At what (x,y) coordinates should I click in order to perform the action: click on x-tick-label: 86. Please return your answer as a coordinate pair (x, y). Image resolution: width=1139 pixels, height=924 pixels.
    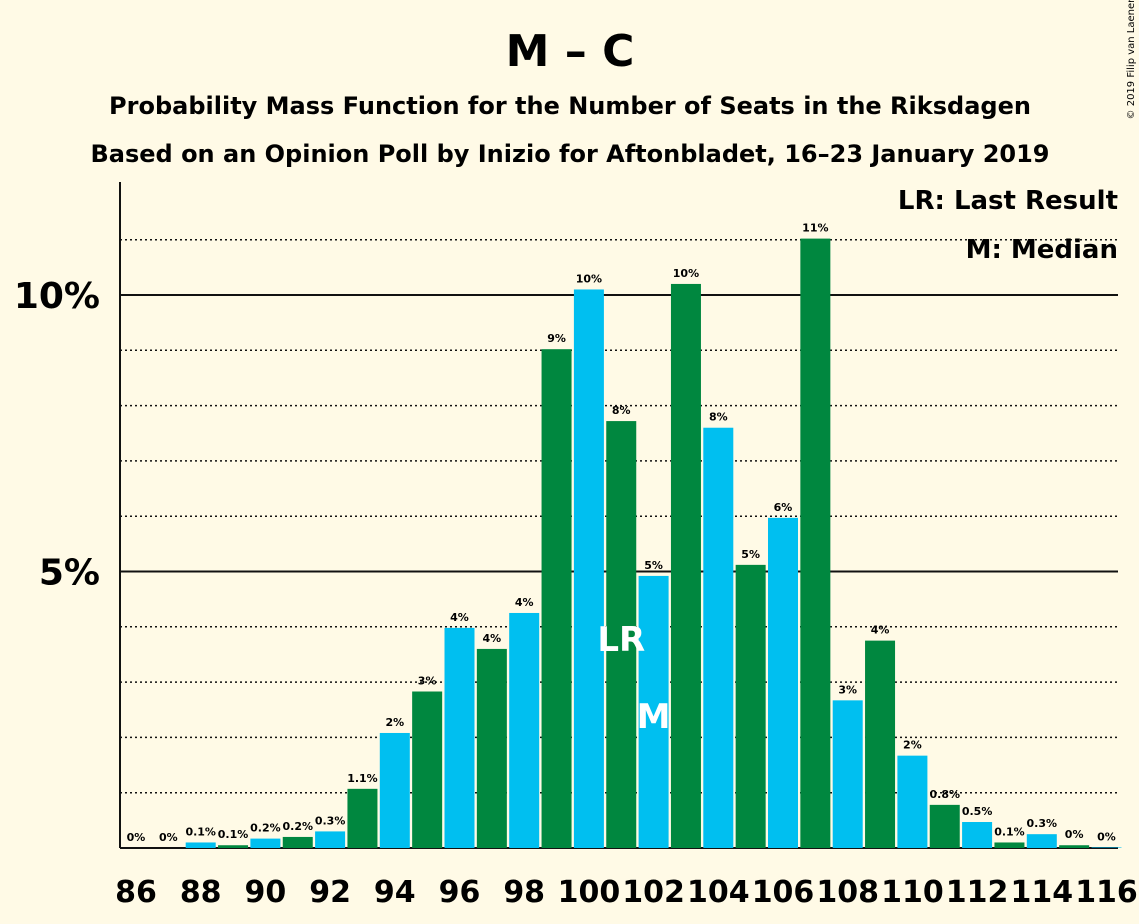
    Looking at the image, I should click on (136, 892).